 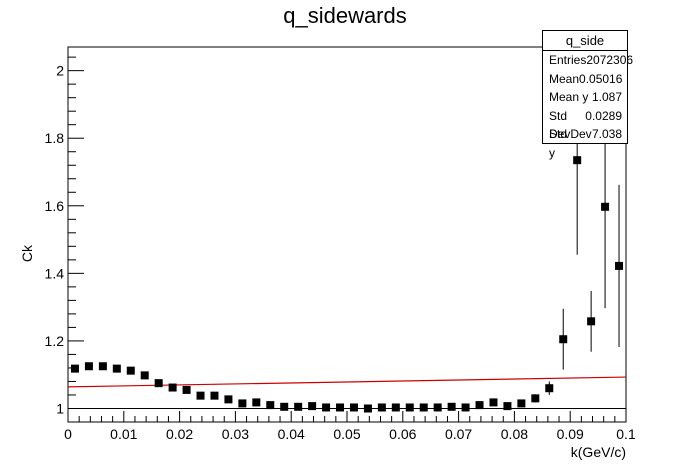 What do you see at coordinates (27, 253) in the screenshot?
I see `y-axis-label: Ck` at bounding box center [27, 253].